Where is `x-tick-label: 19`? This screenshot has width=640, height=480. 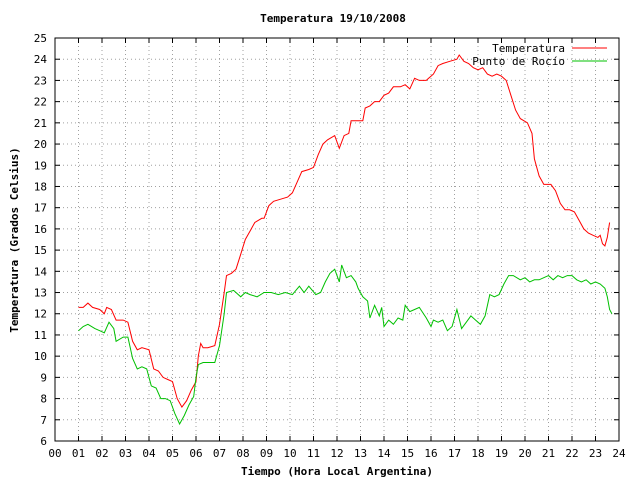 x-tick-label: 19 is located at coordinates (501, 453).